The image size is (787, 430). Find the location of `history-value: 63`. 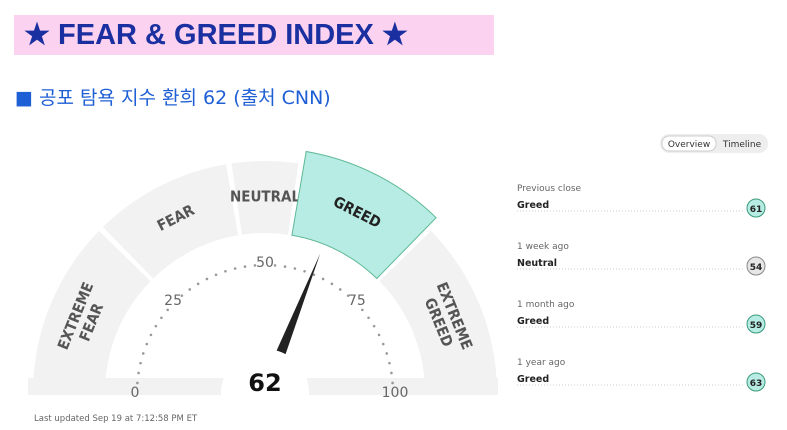

history-value: 63 is located at coordinates (756, 384).